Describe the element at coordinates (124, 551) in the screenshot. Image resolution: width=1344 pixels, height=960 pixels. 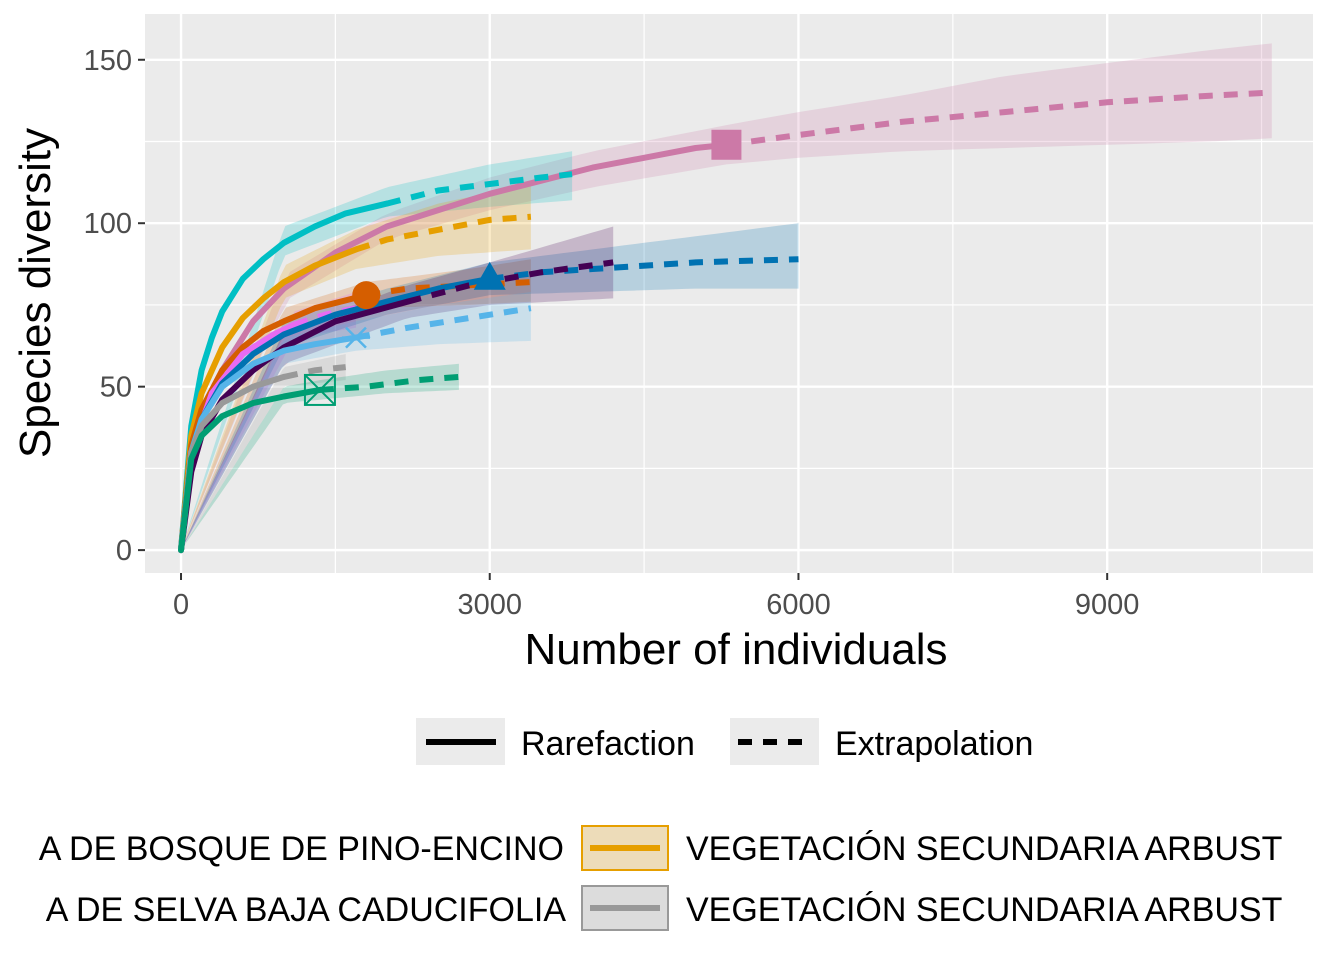
I see `y-tick-label: 0` at that location.